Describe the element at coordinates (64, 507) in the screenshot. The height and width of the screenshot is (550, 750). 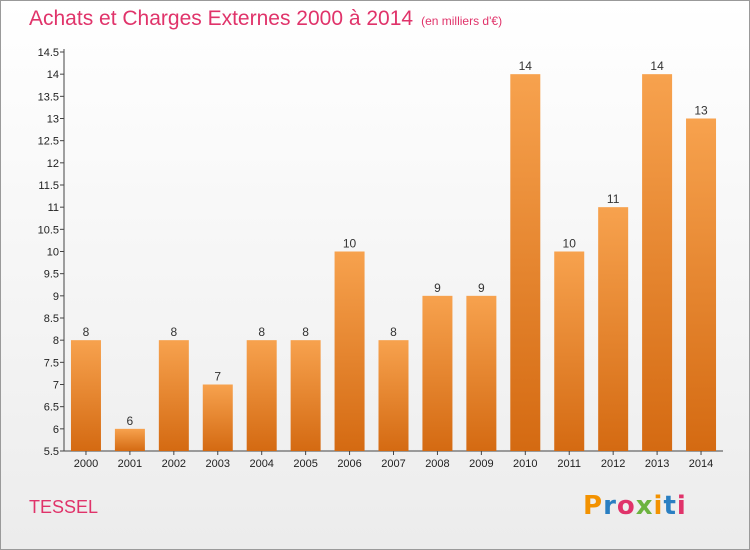
I see `town-name: TESSEL` at that location.